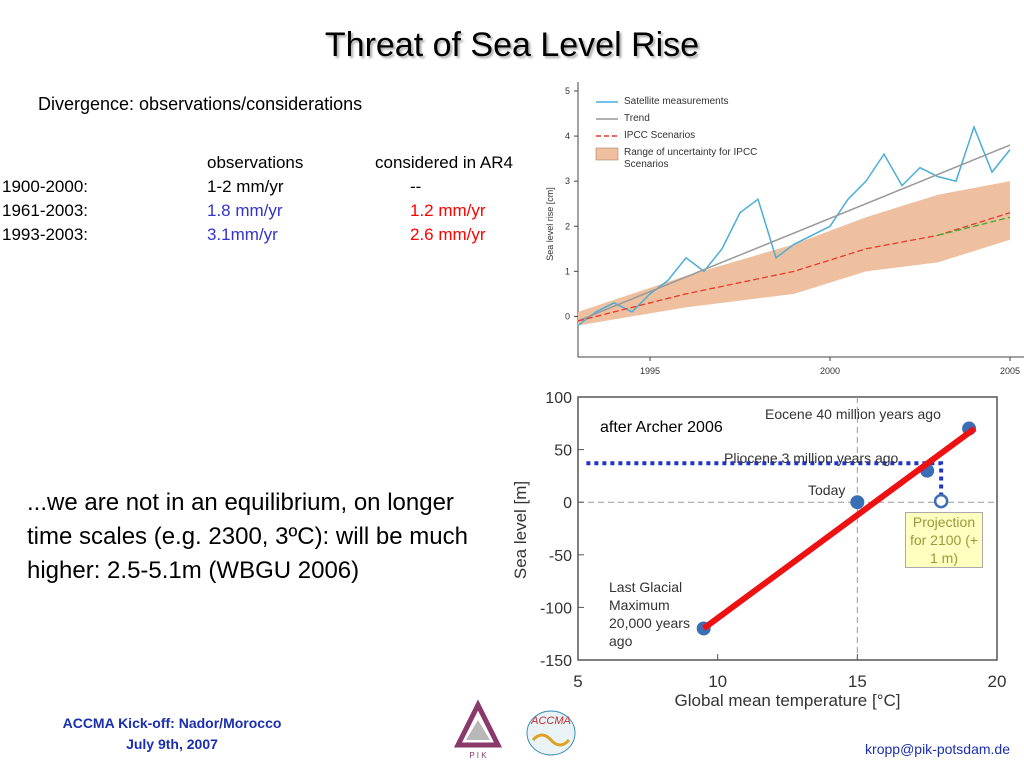 The height and width of the screenshot is (768, 1024). I want to click on table-header: observations, so click(255, 162).